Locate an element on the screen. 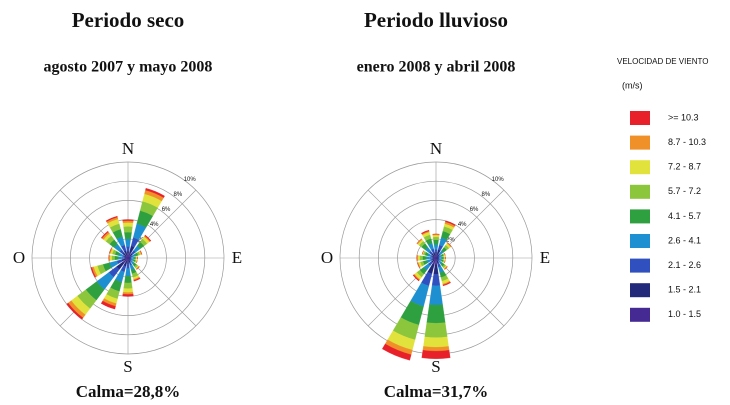 This screenshot has height=405, width=730. legend-label: 1.0 - 1.5 is located at coordinates (684, 314).